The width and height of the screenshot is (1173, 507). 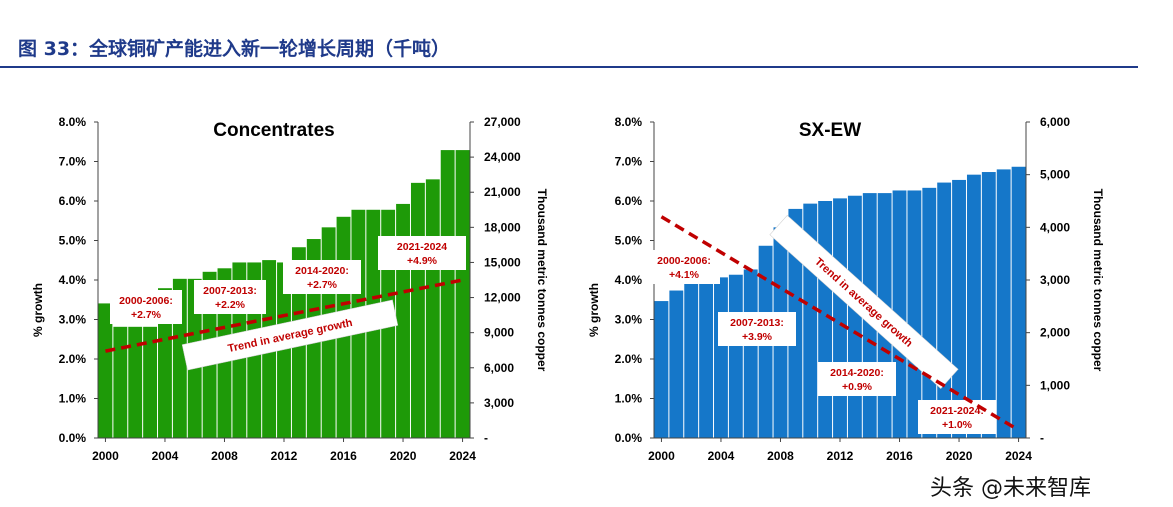 What do you see at coordinates (914, 314) in the screenshot?
I see `bar-2017` at bounding box center [914, 314].